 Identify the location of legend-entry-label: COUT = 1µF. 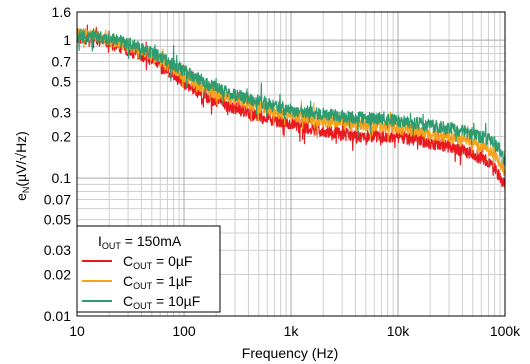
(157, 282).